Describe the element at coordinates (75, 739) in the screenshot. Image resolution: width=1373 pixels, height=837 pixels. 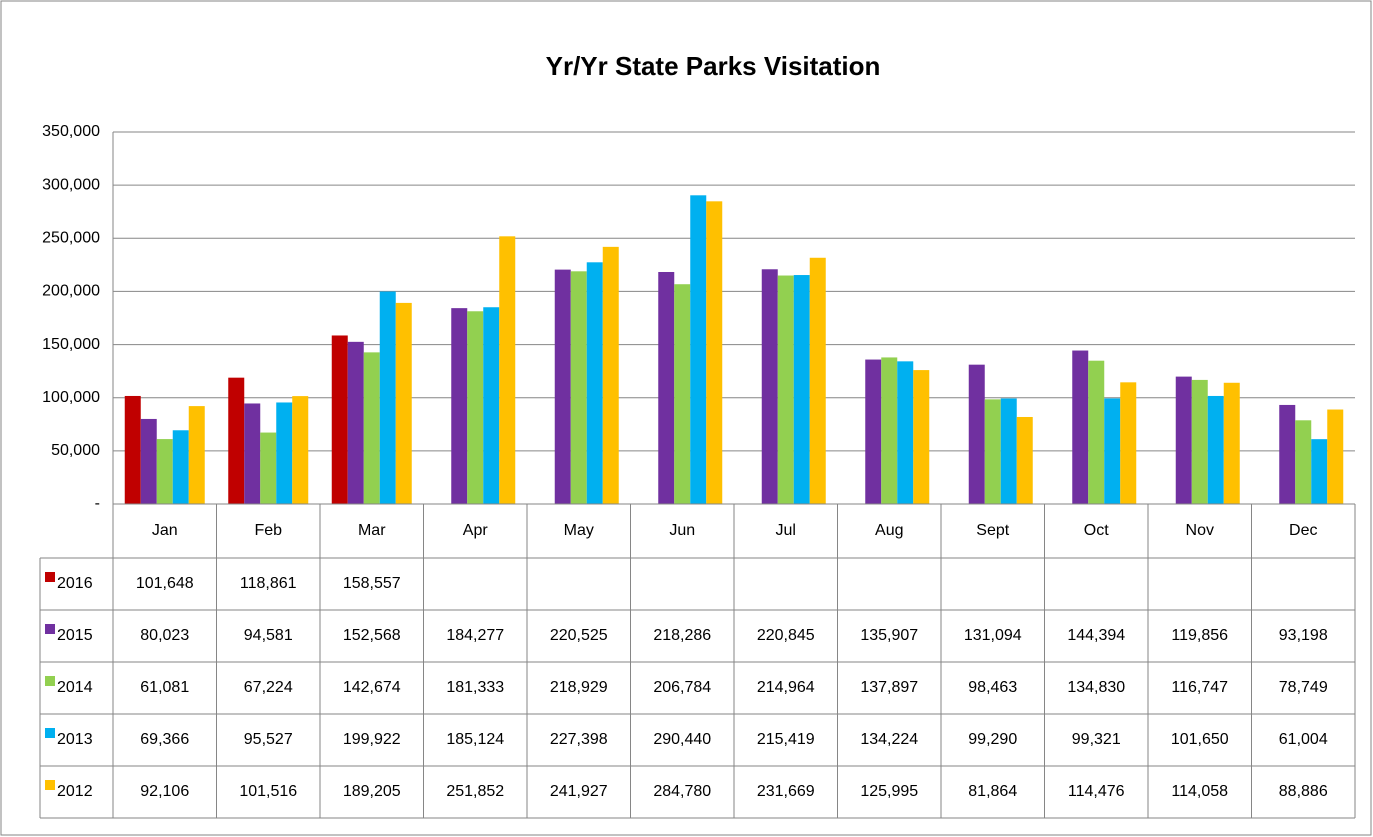
I see `legend-label: 2013` at that location.